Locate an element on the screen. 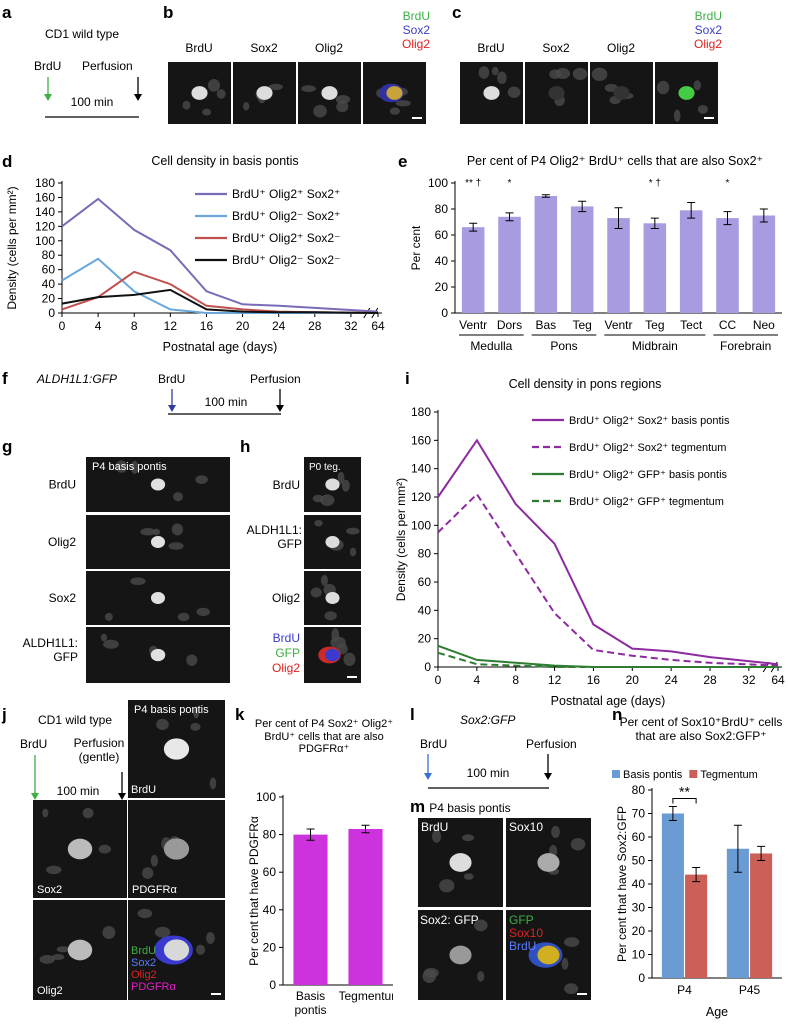 The width and height of the screenshot is (788, 1028). x-tick-label: Tegmentum is located at coordinates (365, 996).